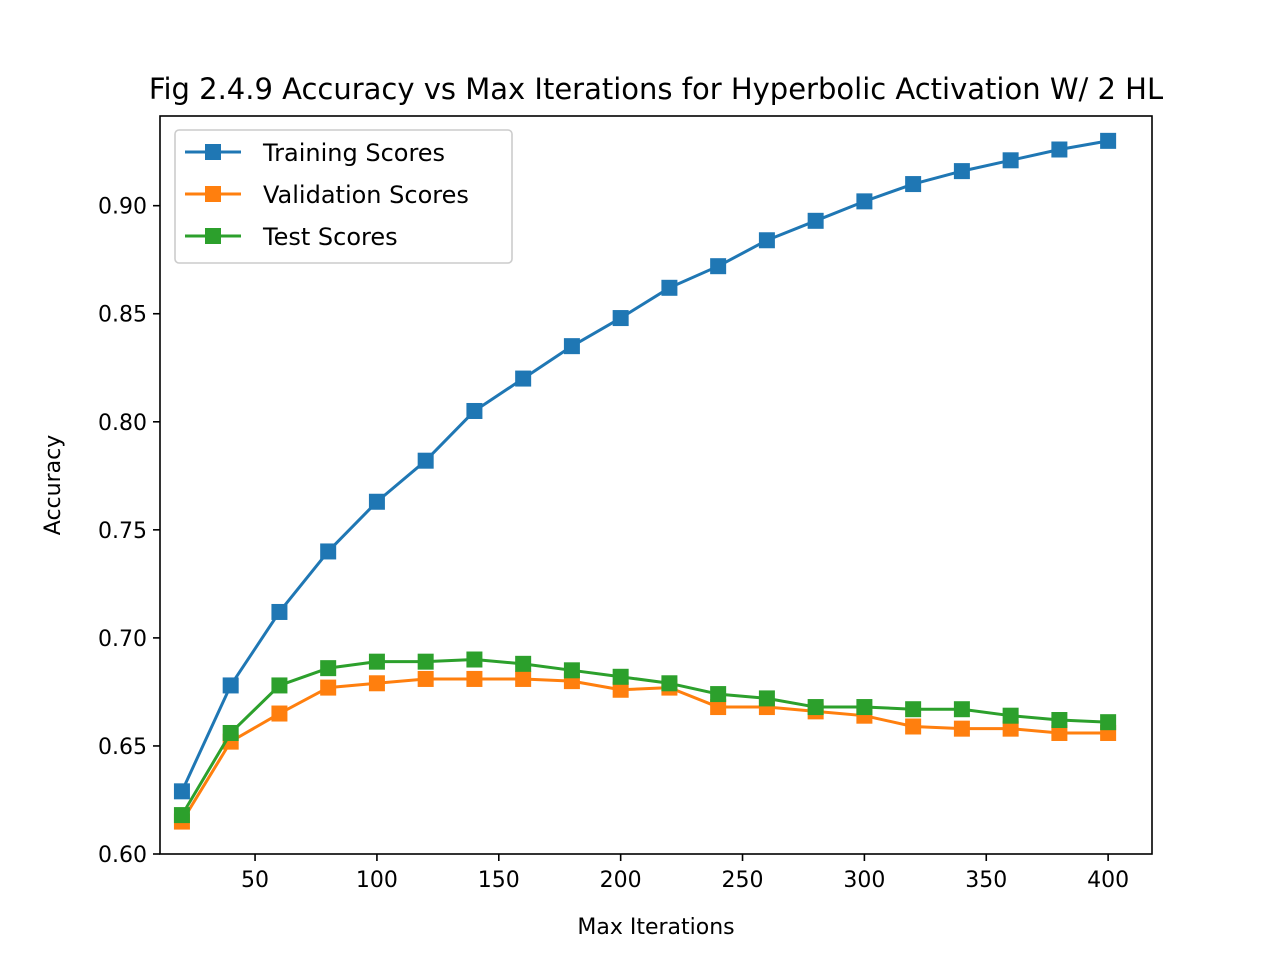  Describe the element at coordinates (986, 880) in the screenshot. I see `x-tick-label: 350` at that location.